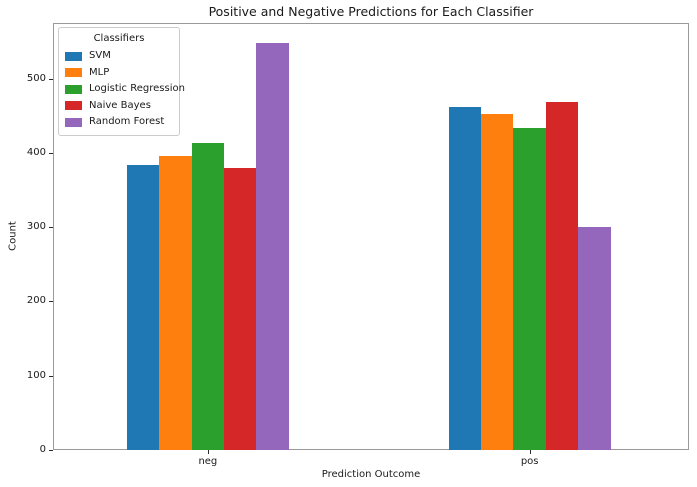 The image size is (697, 487). I want to click on legend-item-random-forest: Random Forest, so click(119, 122).